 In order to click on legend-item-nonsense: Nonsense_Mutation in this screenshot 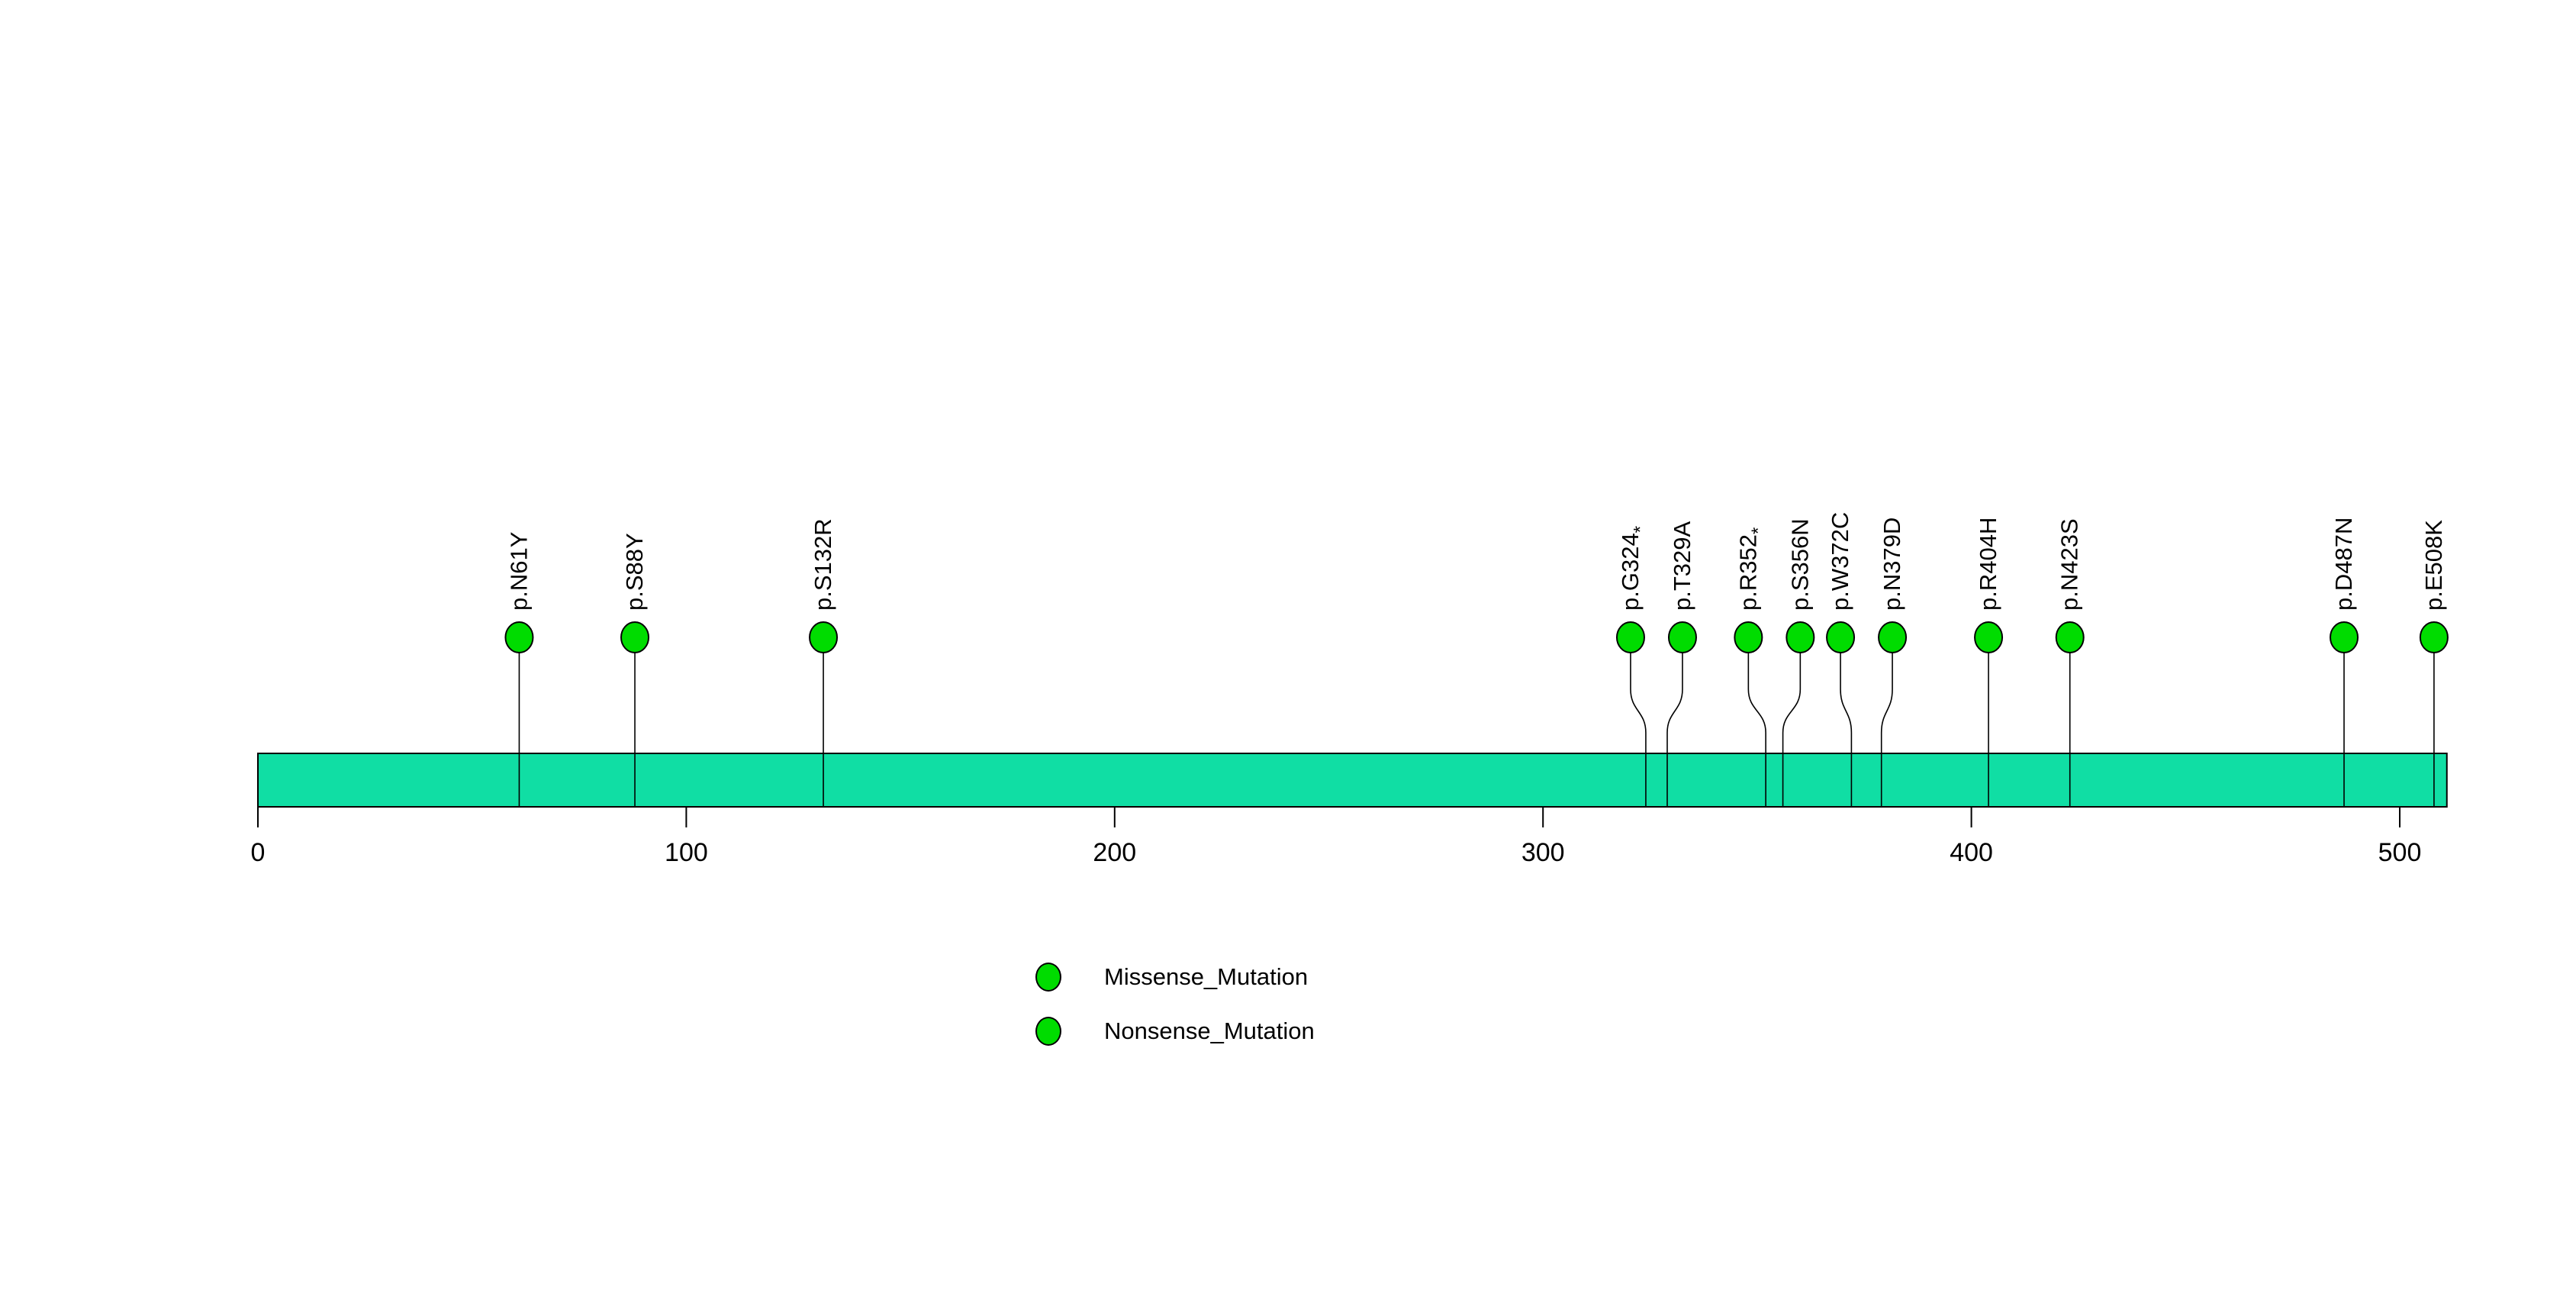, I will do `click(1175, 1031)`.